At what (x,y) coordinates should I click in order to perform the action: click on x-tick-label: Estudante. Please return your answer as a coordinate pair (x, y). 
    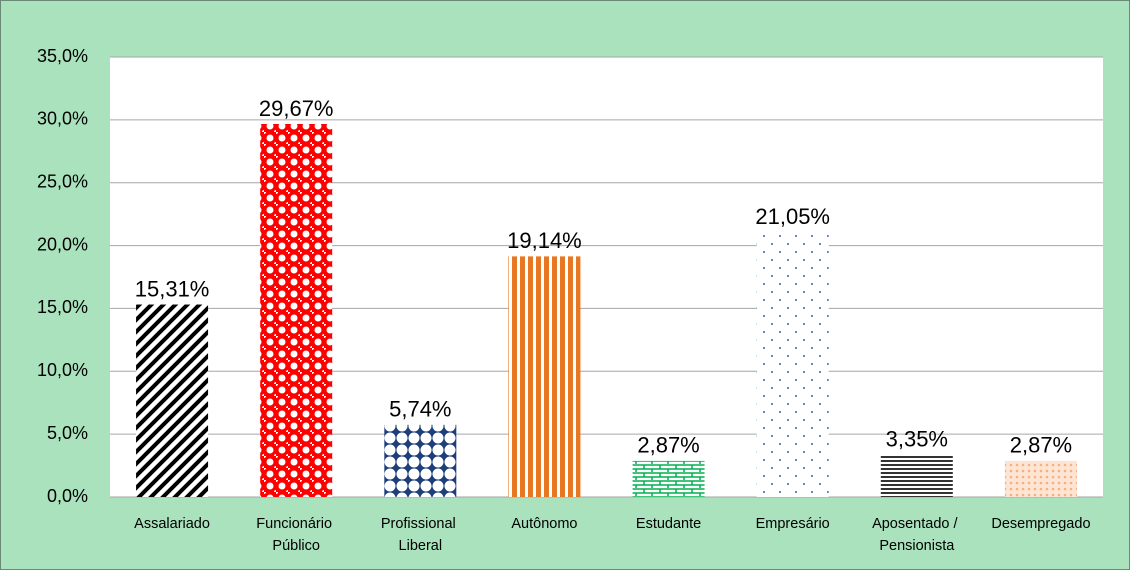
    Looking at the image, I should click on (668, 524).